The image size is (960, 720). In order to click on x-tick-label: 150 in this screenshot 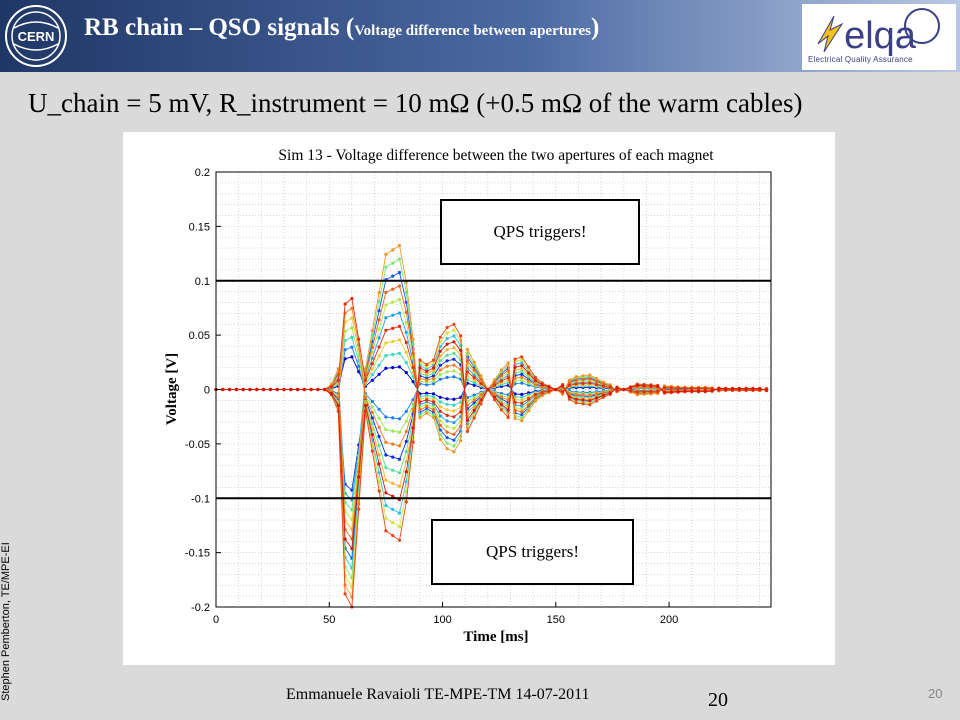, I will do `click(556, 620)`.